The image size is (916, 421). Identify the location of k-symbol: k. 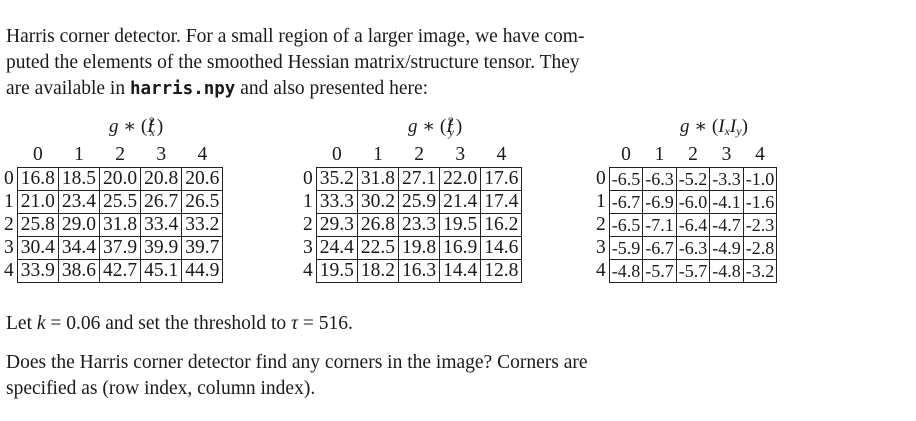
(41, 323).